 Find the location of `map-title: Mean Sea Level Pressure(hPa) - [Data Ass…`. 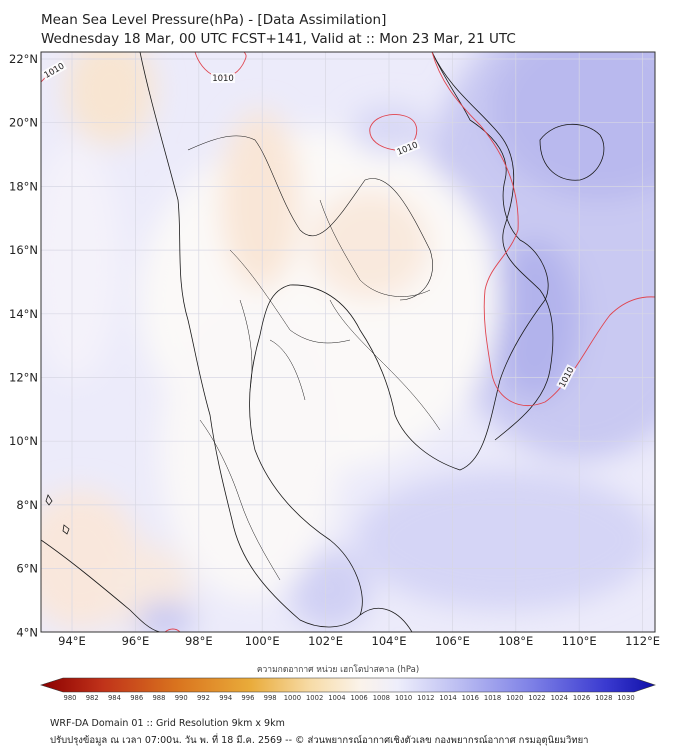

map-title: Mean Sea Level Pressure(hPa) - [Data Ass… is located at coordinates (214, 20).